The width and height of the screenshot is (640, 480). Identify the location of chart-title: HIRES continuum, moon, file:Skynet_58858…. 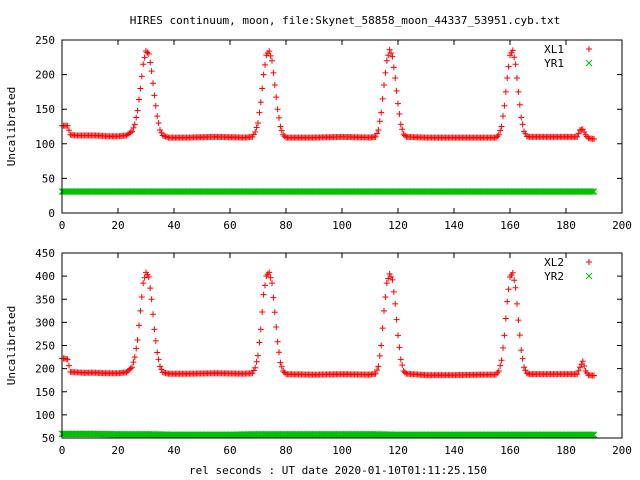
(345, 20).